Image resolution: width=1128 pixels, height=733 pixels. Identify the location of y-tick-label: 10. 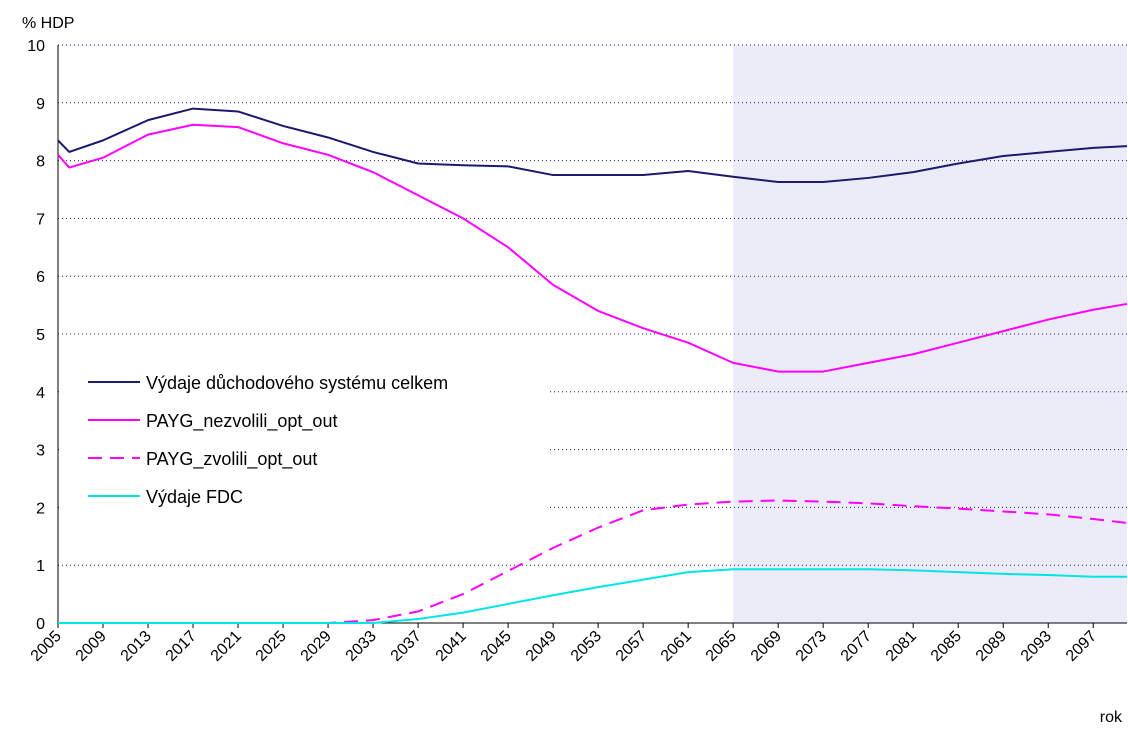
(36, 46).